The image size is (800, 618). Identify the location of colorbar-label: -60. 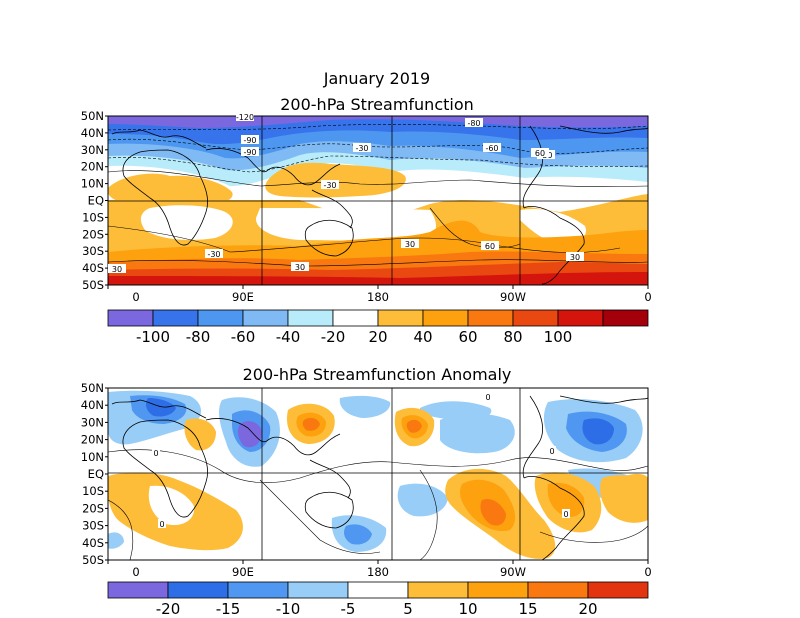
(243, 337).